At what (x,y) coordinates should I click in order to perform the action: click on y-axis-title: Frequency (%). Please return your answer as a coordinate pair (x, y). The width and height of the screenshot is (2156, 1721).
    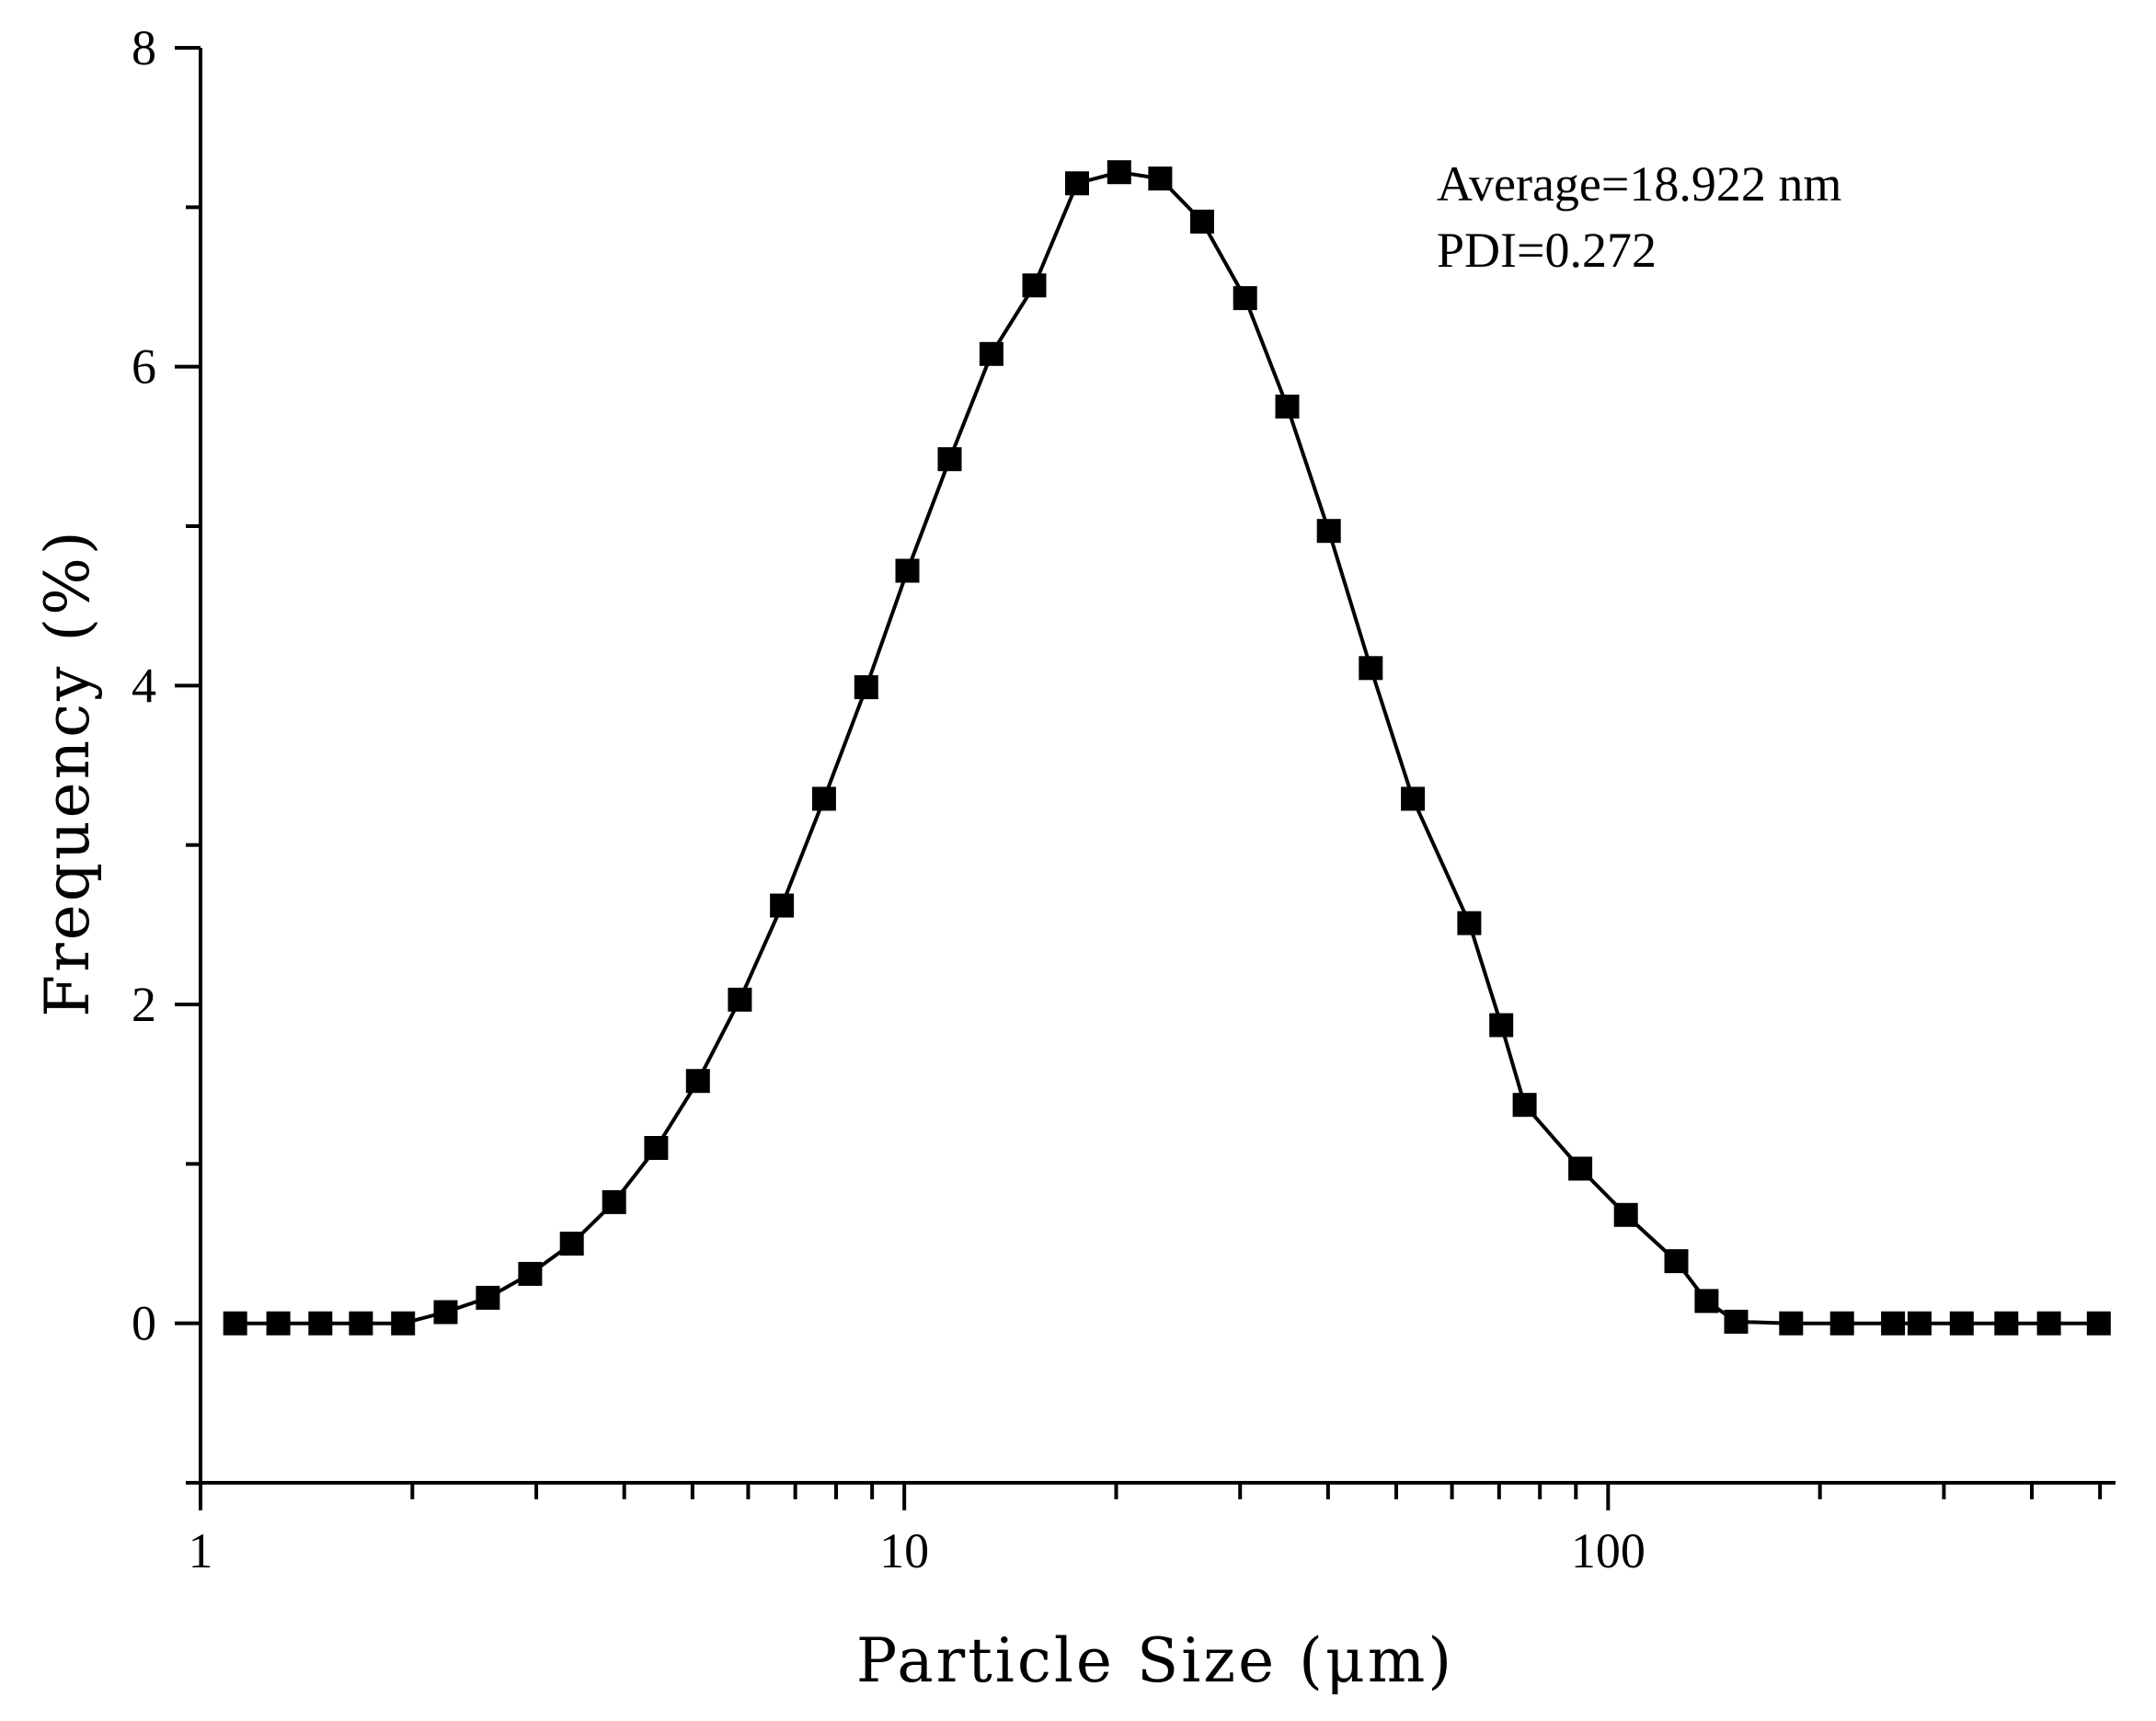
    Looking at the image, I should click on (67, 772).